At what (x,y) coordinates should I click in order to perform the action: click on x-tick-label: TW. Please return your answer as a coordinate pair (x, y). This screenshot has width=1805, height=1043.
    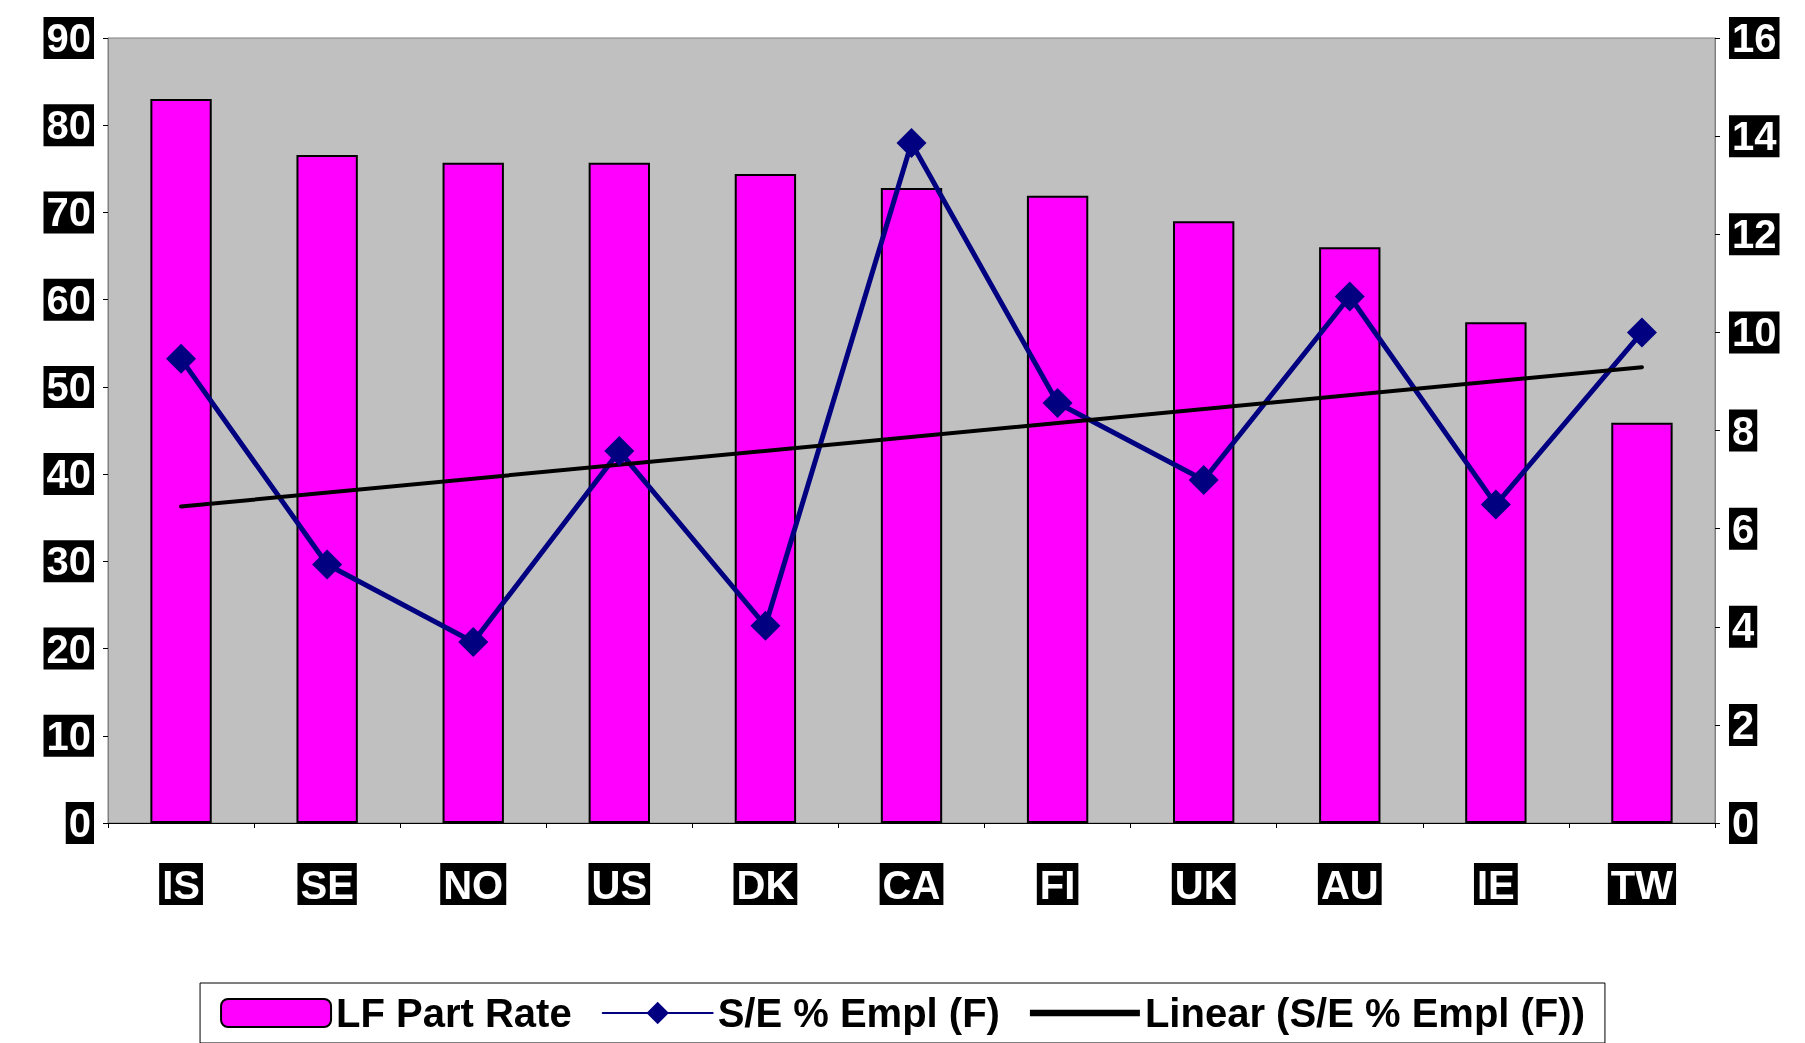
    Looking at the image, I should click on (1642, 885).